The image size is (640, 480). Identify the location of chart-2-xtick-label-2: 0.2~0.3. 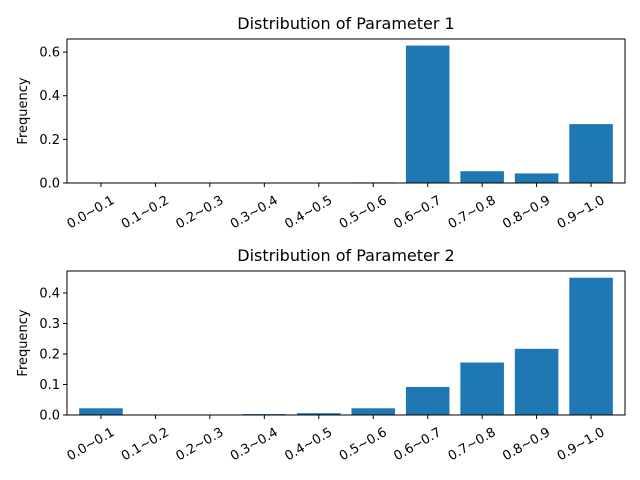
(200, 444).